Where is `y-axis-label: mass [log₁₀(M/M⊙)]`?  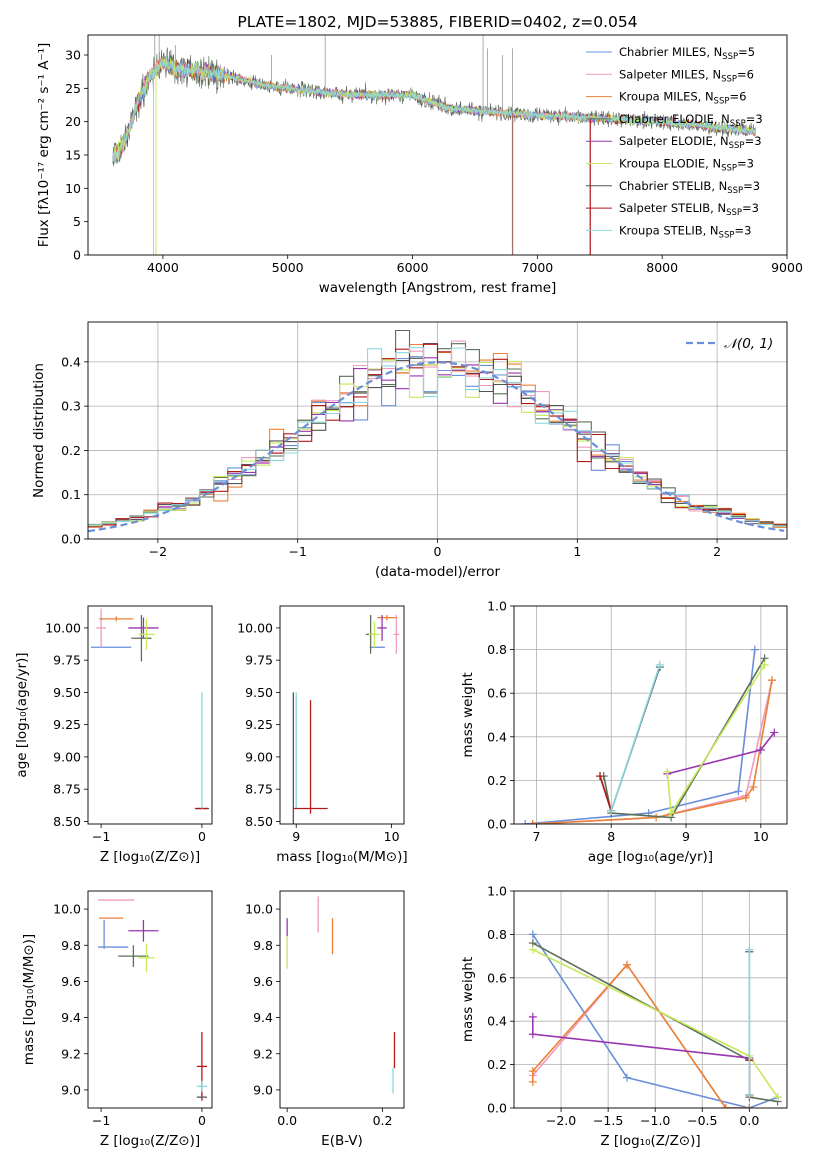
y-axis-label: mass [log₁₀(M/M⊙)] is located at coordinates (29, 999).